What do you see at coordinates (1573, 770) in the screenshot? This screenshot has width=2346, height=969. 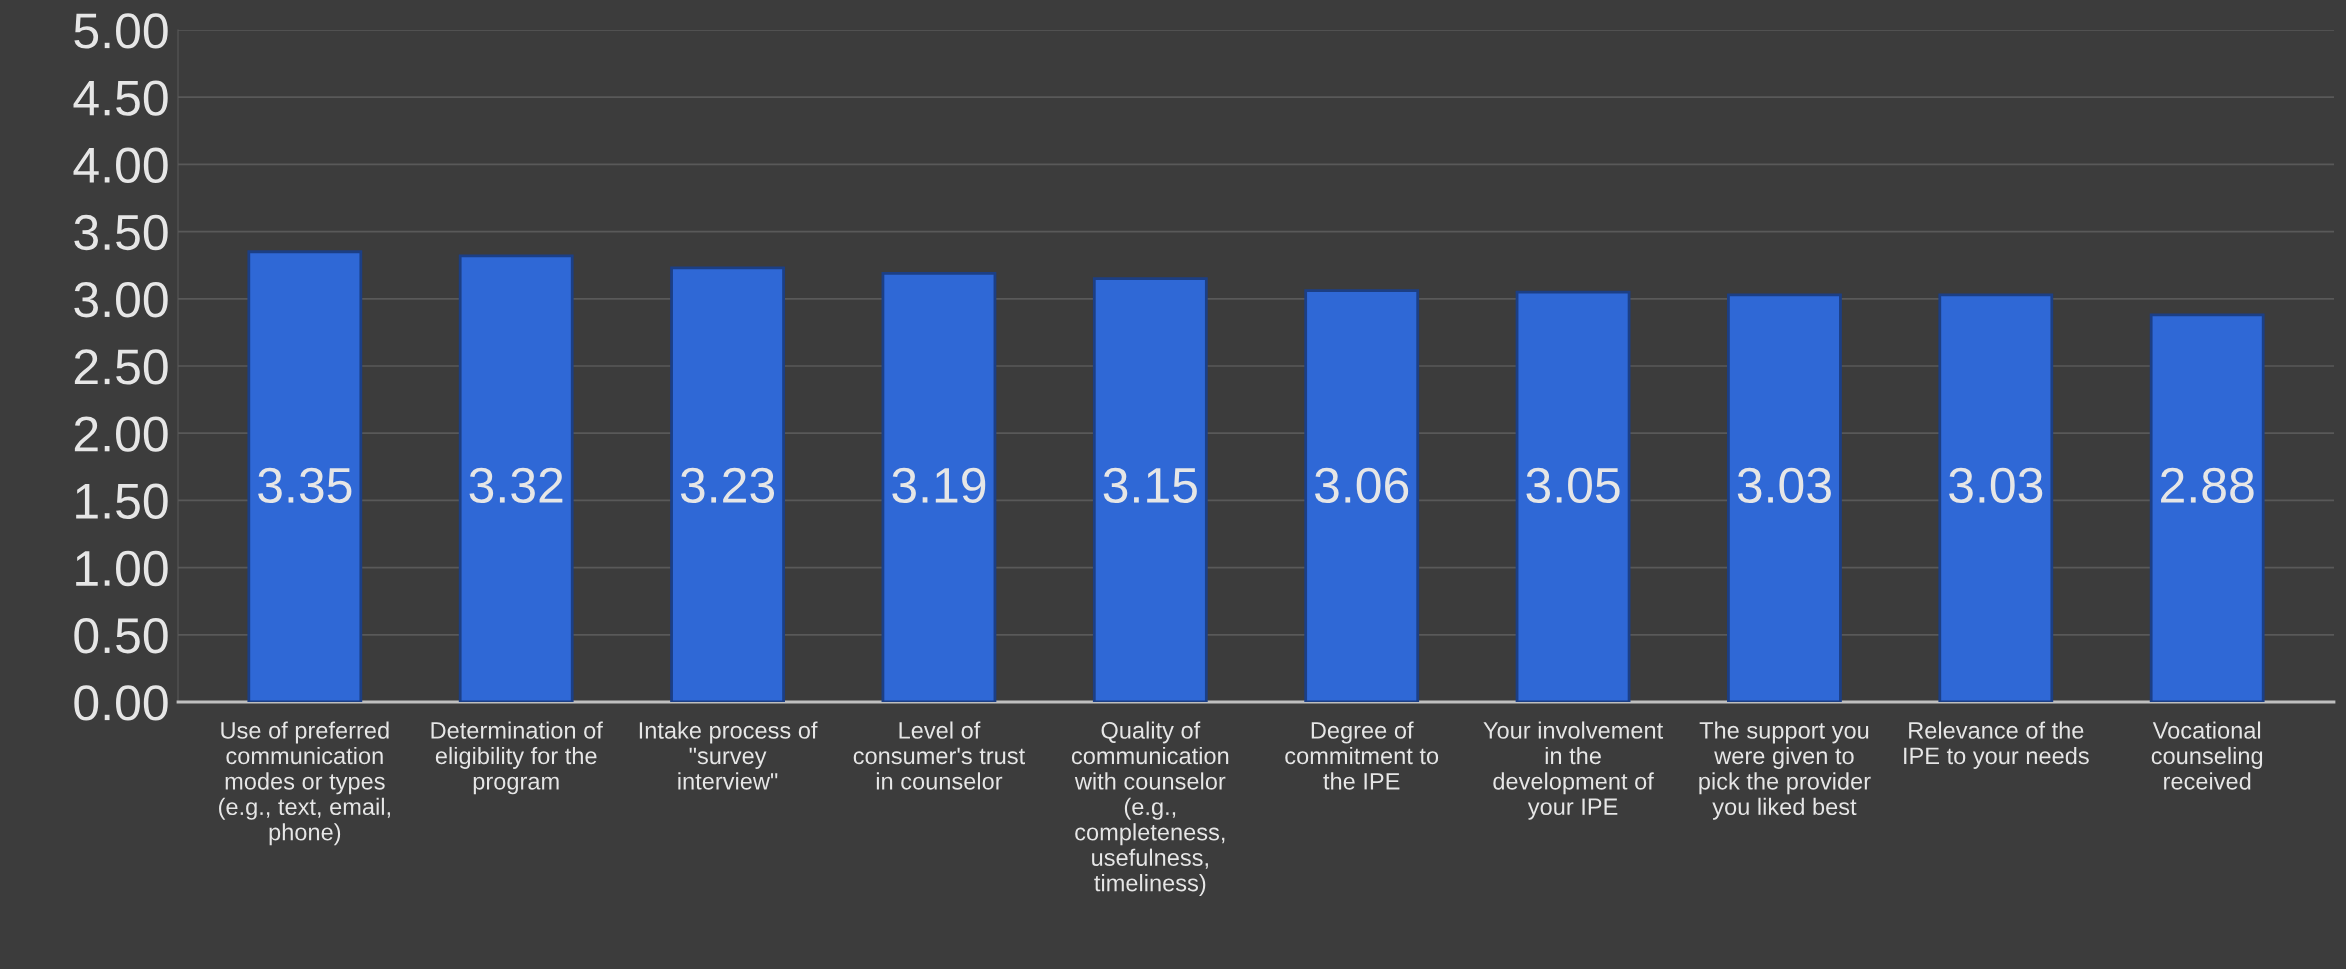 I see `x-tick-label: Your involvement in the development of your IPE` at bounding box center [1573, 770].